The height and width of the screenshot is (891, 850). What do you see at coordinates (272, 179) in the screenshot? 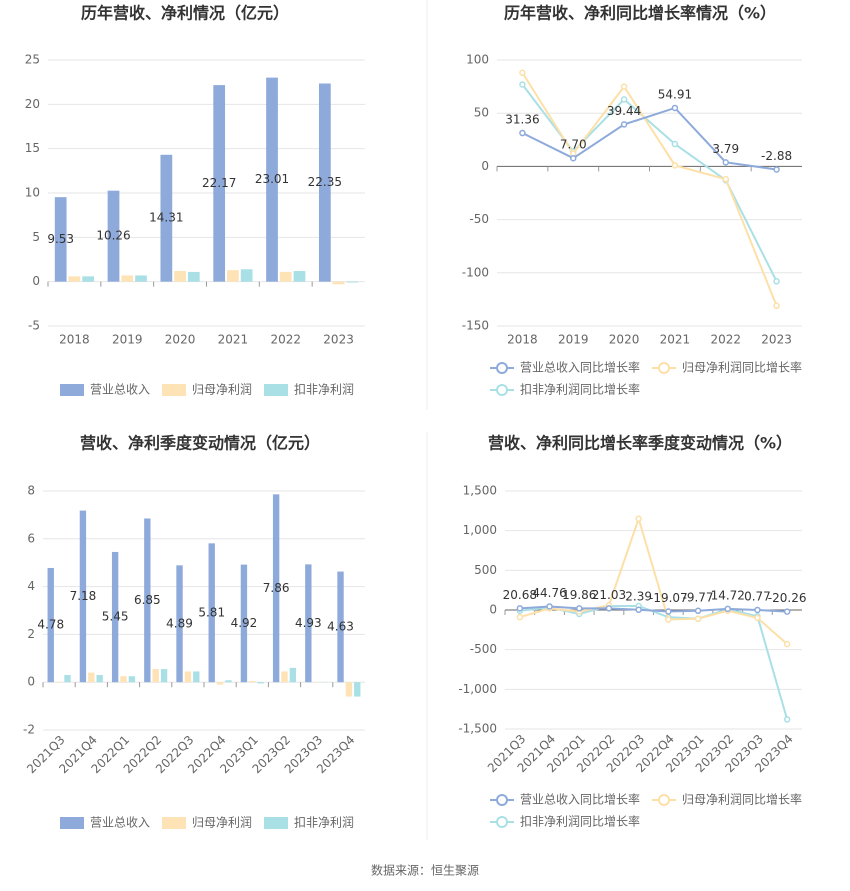
I see `value-label: 23.01` at bounding box center [272, 179].